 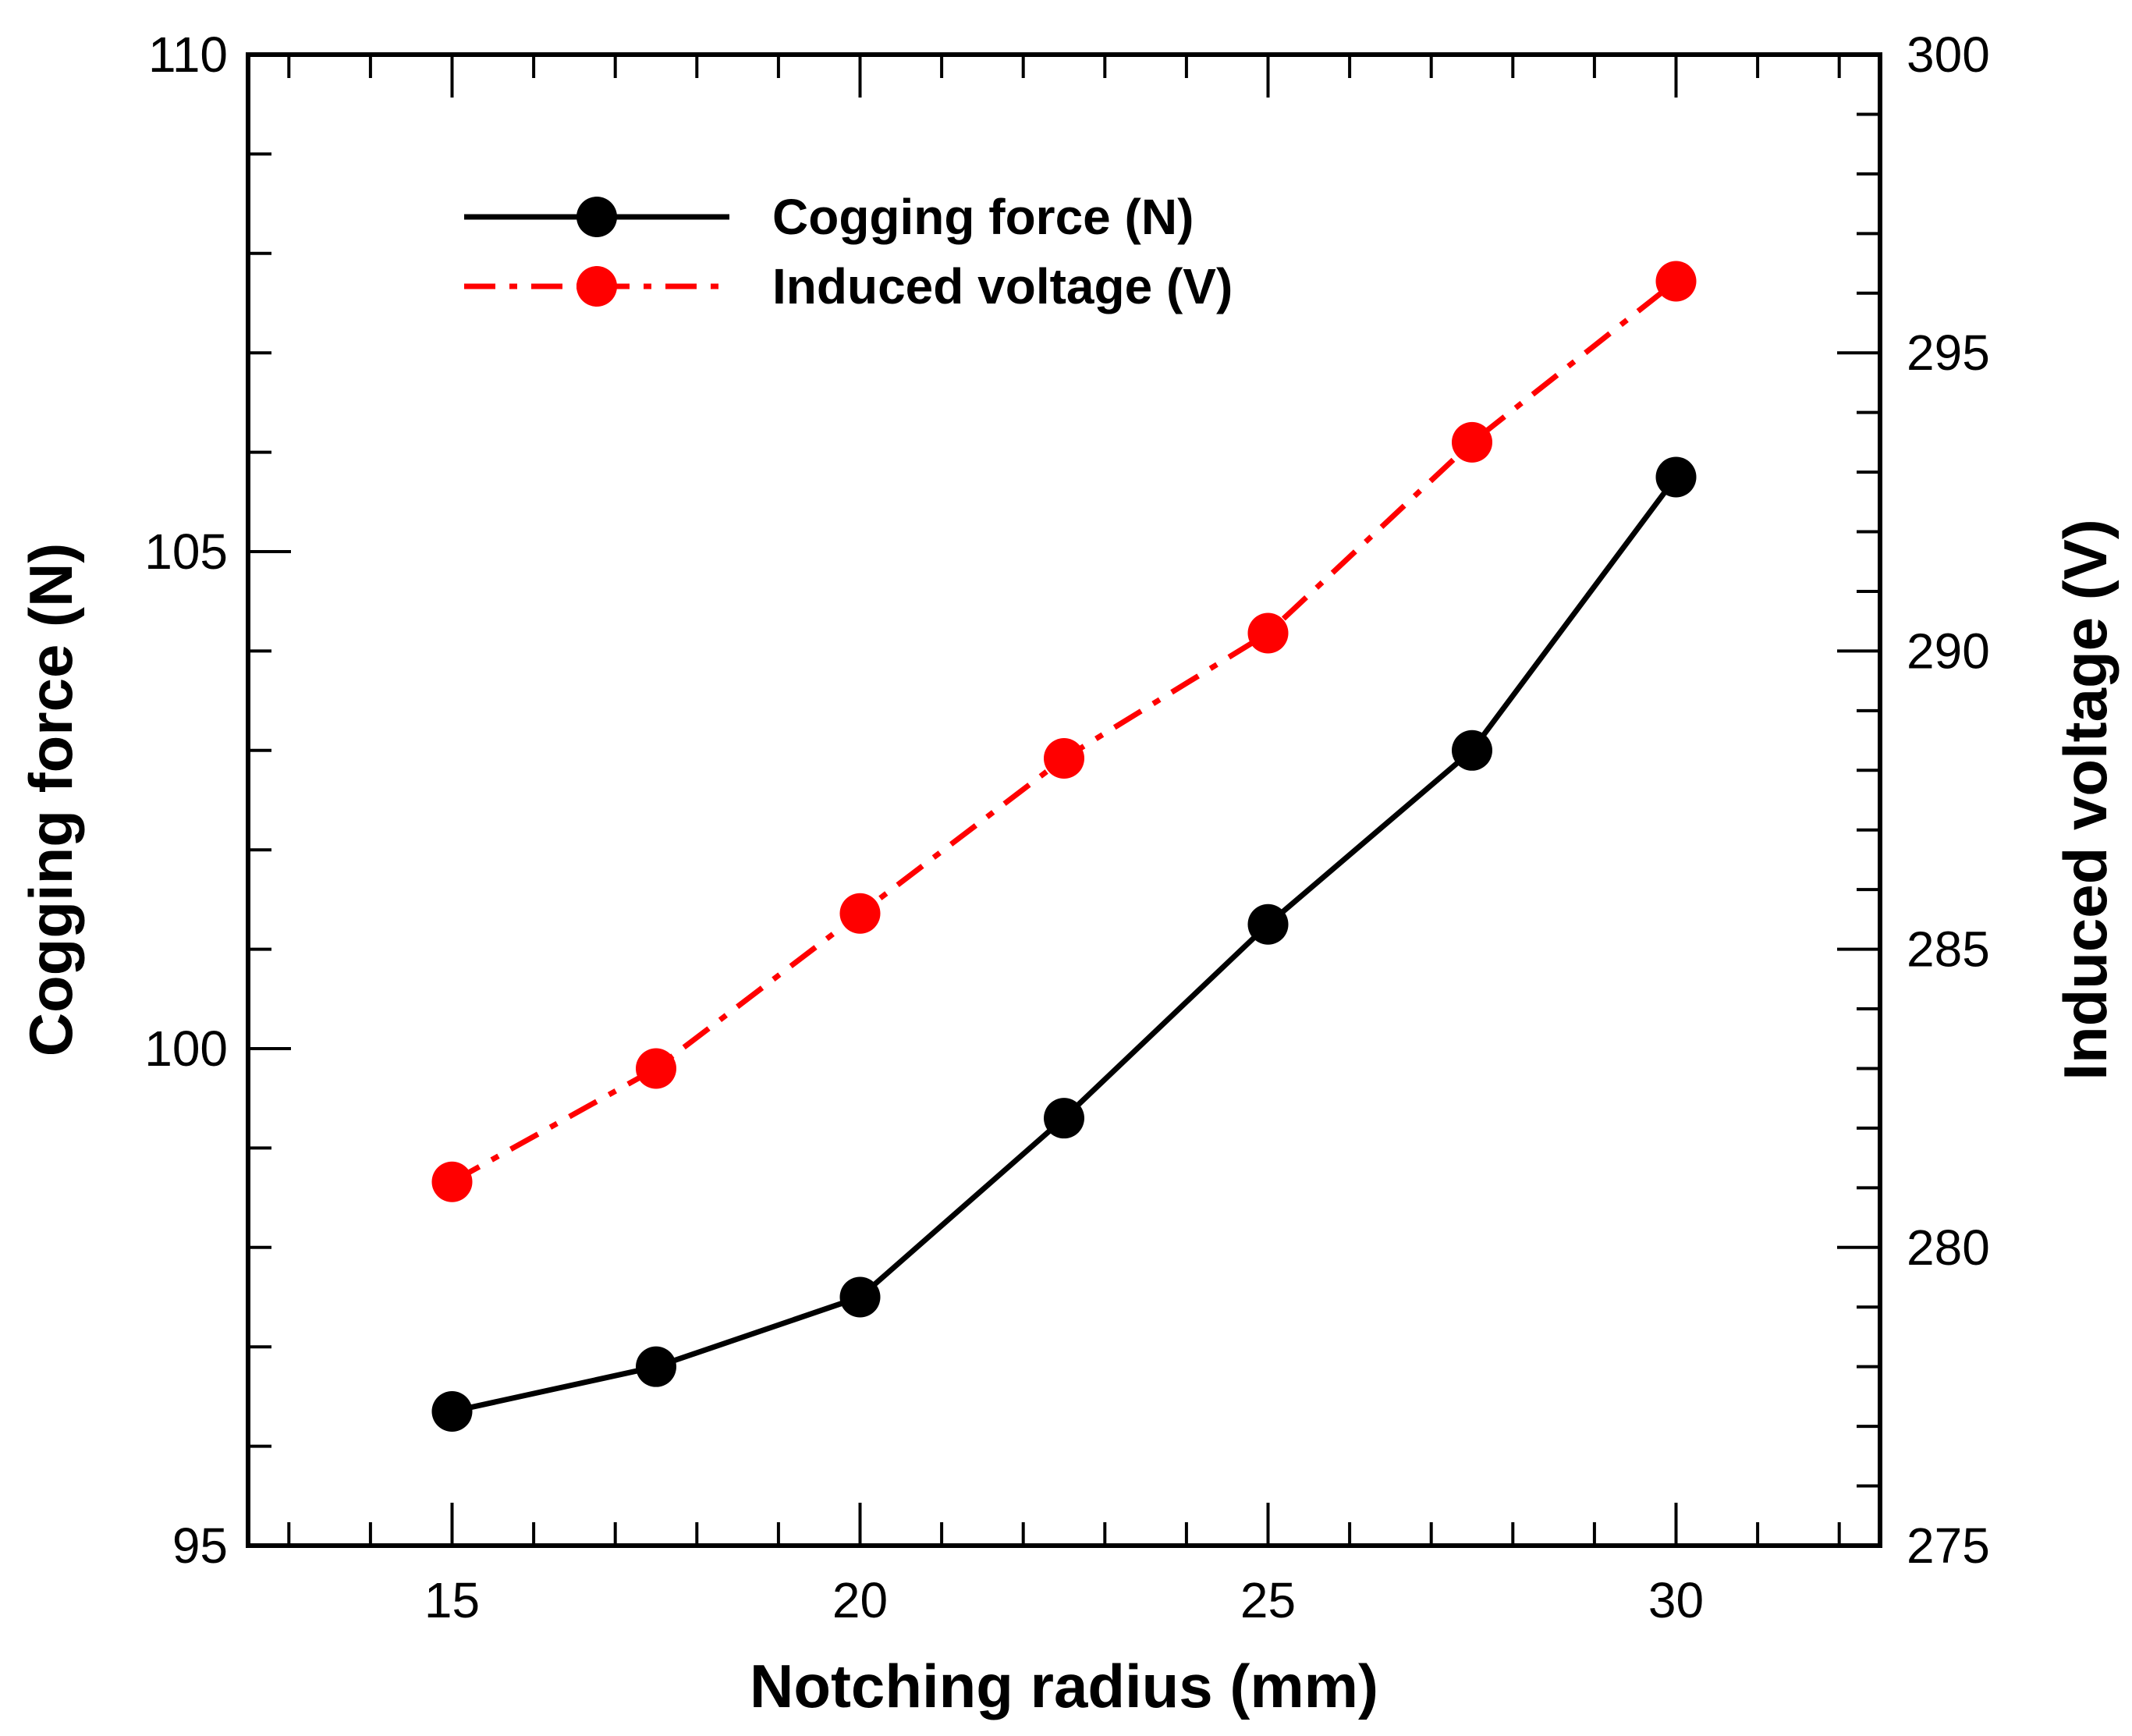 What do you see at coordinates (51, 800) in the screenshot?
I see `y-left-axis-title: Cogging force (N)` at bounding box center [51, 800].